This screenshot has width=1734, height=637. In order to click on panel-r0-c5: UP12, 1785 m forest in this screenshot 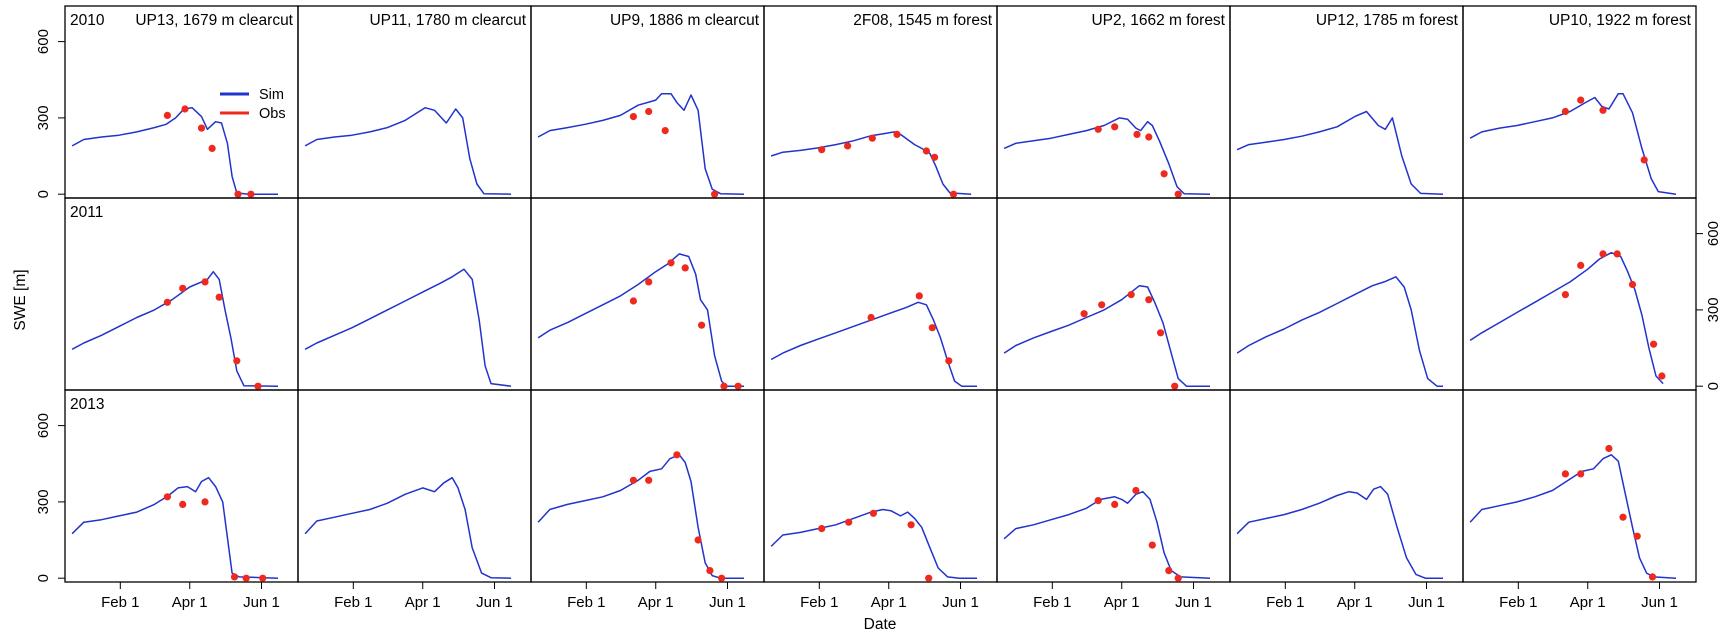, I will do `click(1346, 102)`.